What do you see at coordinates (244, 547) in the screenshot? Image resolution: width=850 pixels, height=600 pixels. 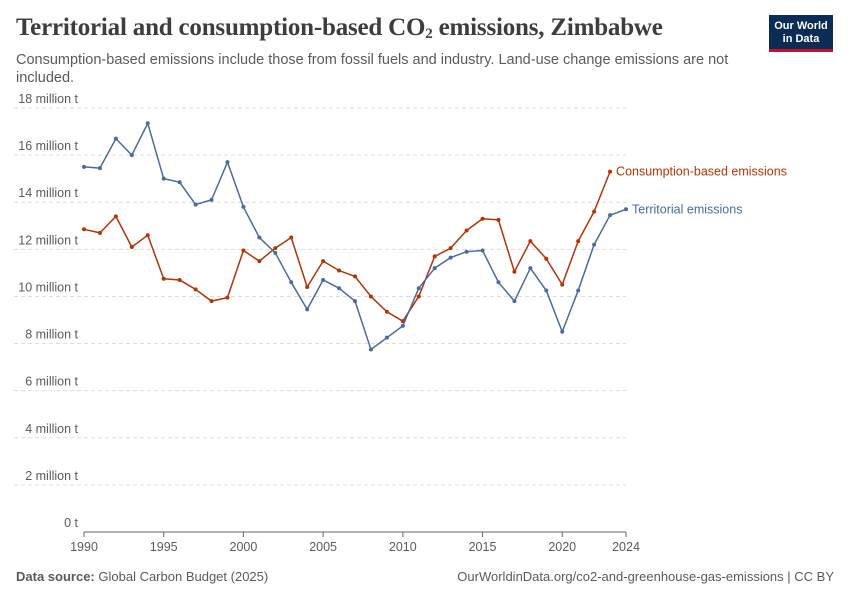 I see `x-tick-label: 2000` at bounding box center [244, 547].